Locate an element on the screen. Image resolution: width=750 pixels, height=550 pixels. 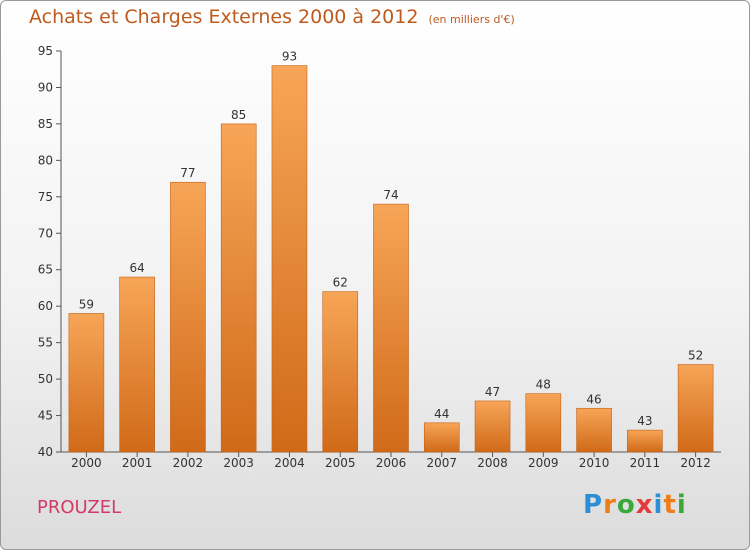
y-tick-label: 95 is located at coordinates (45, 51).